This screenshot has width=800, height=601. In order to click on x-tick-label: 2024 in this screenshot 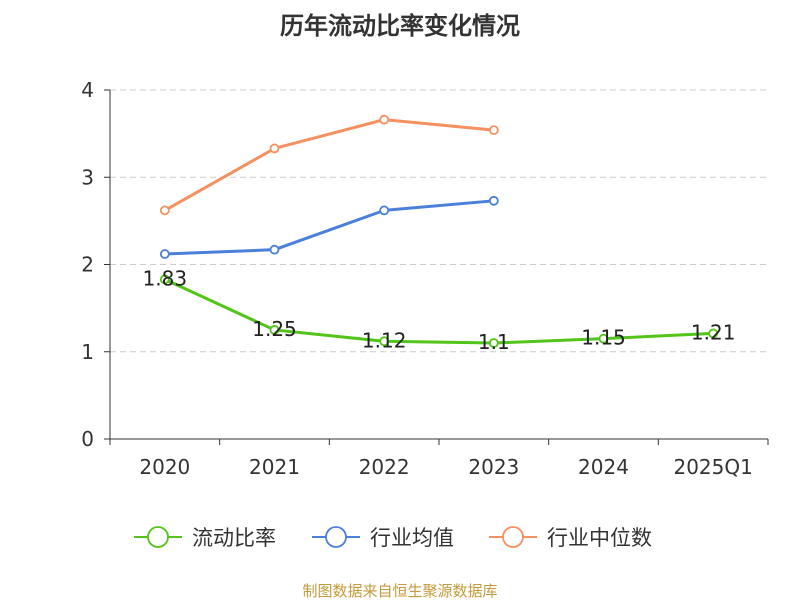, I will do `click(603, 467)`.